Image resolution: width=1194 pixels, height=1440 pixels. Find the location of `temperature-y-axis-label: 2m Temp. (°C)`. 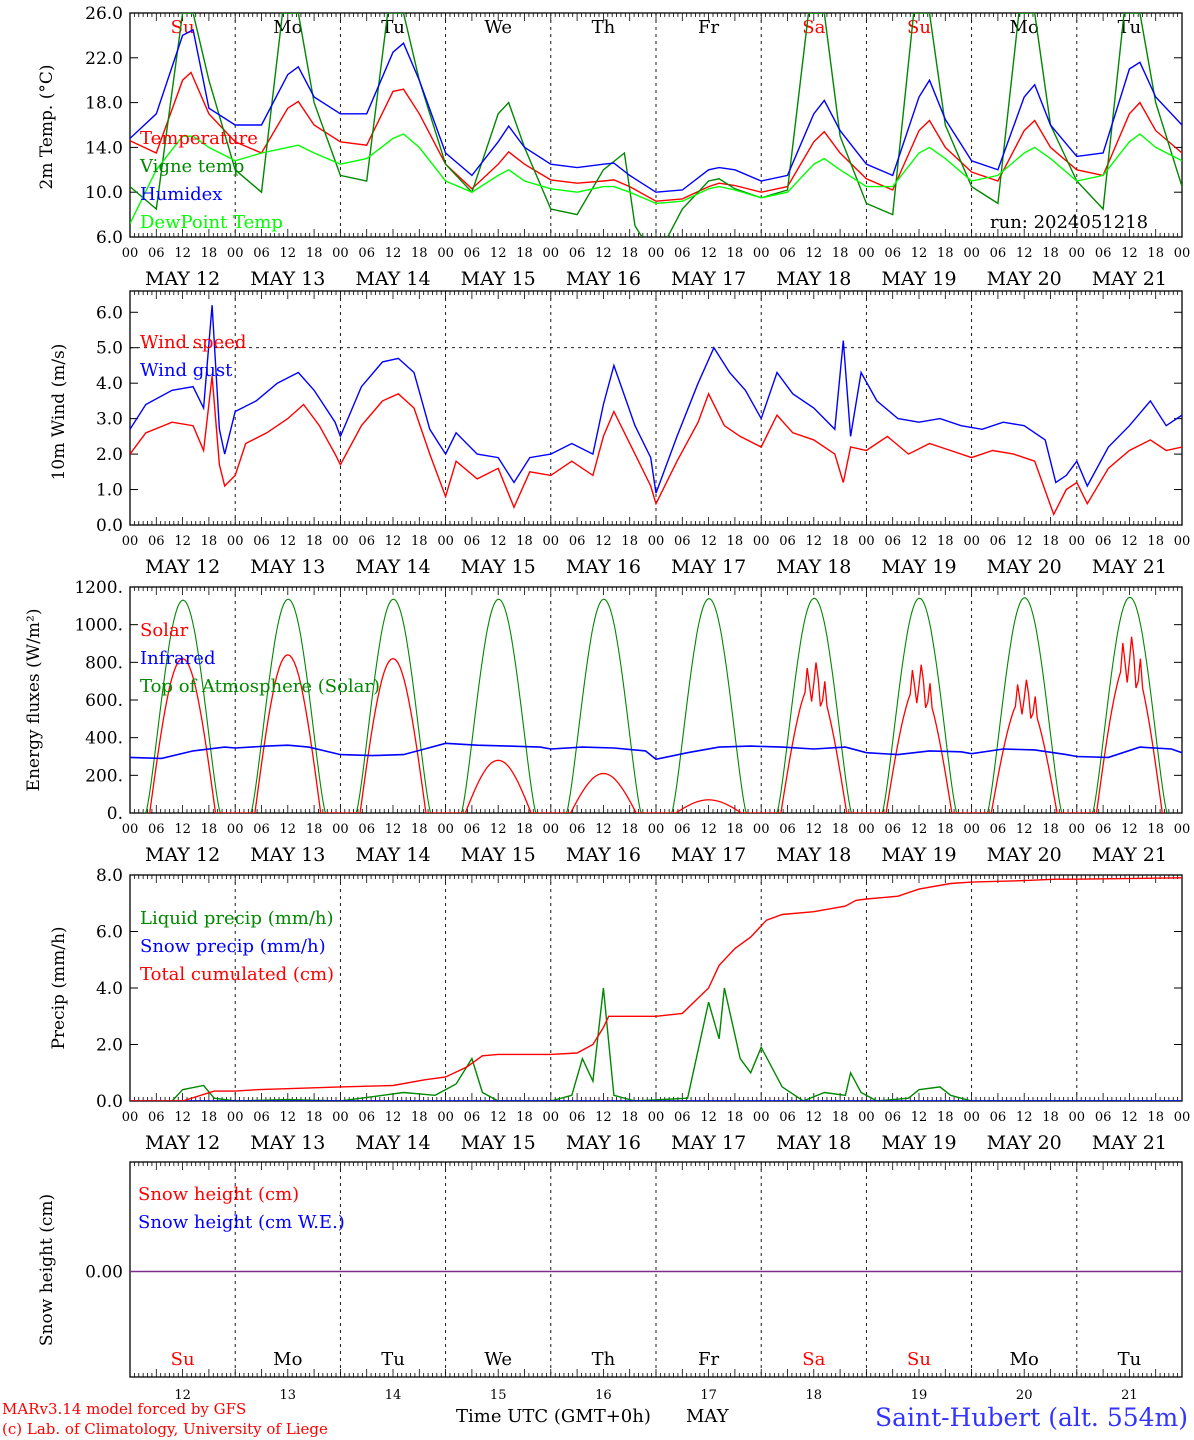

temperature-y-axis-label: 2m Temp. (°C) is located at coordinates (47, 126).